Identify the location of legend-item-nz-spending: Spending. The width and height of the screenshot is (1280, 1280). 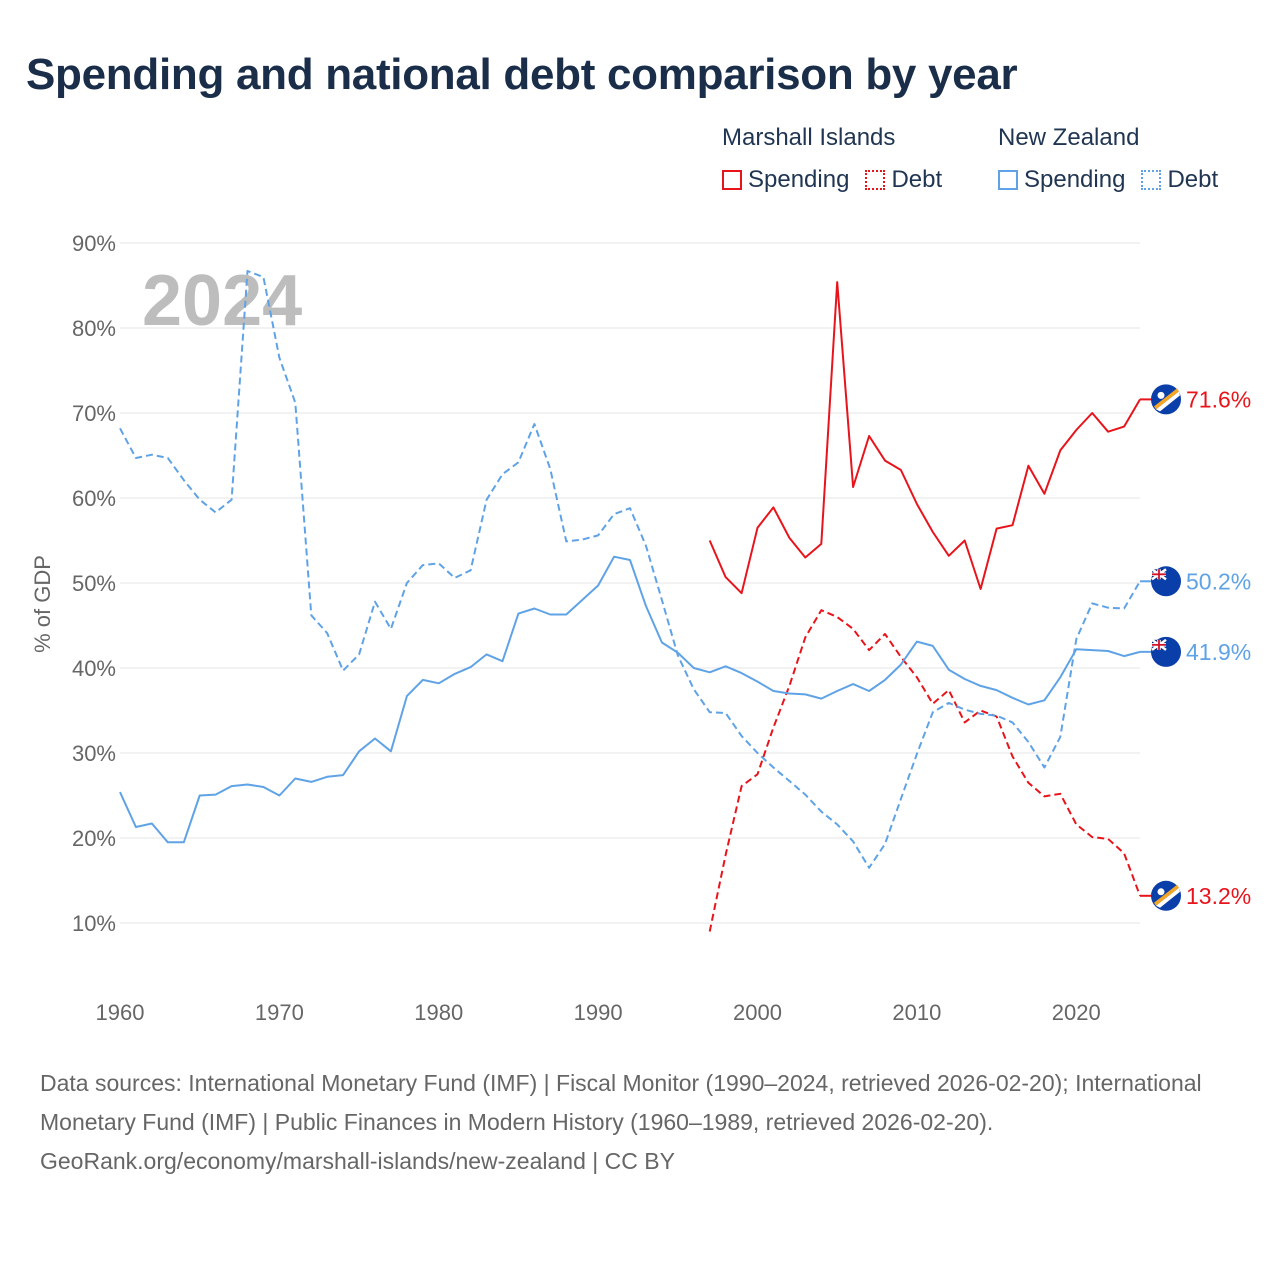
(1061, 180).